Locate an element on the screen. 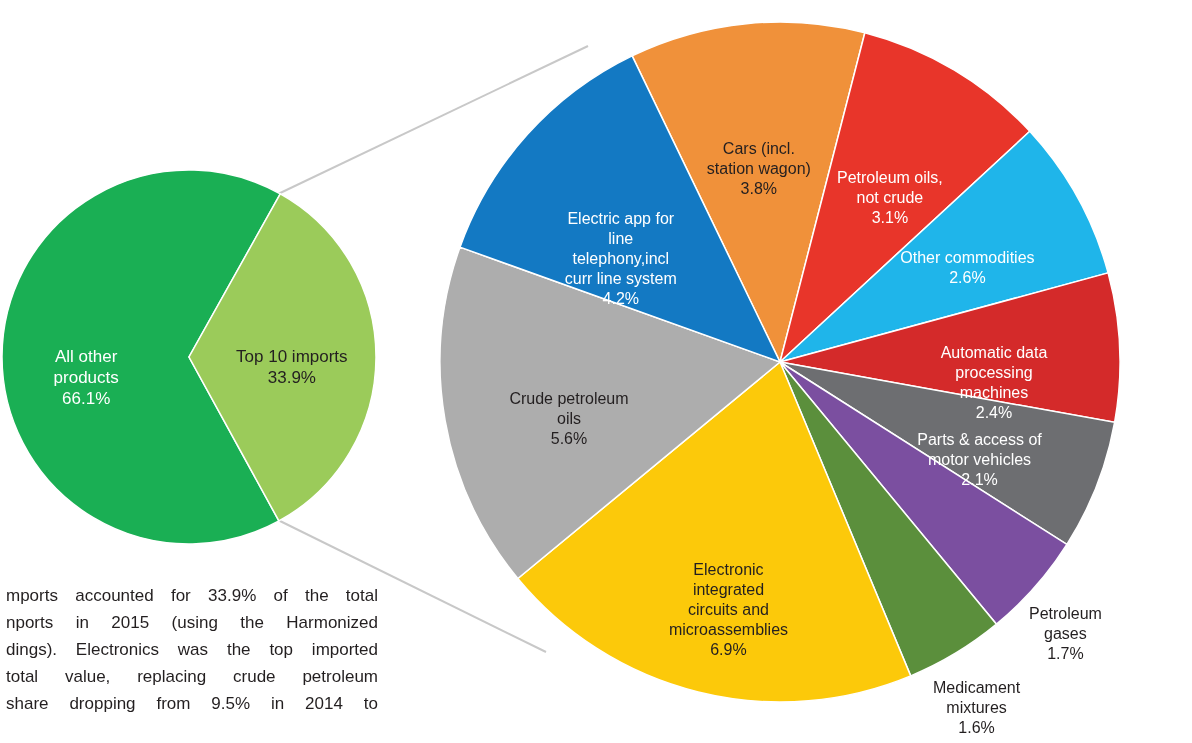 This screenshot has height=743, width=1192. data-label: 3.1% is located at coordinates (890, 218).